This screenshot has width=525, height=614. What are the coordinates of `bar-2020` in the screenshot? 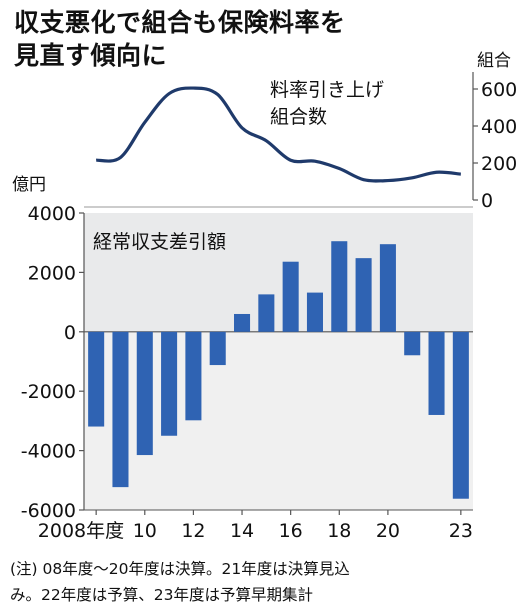 It's located at (387, 288).